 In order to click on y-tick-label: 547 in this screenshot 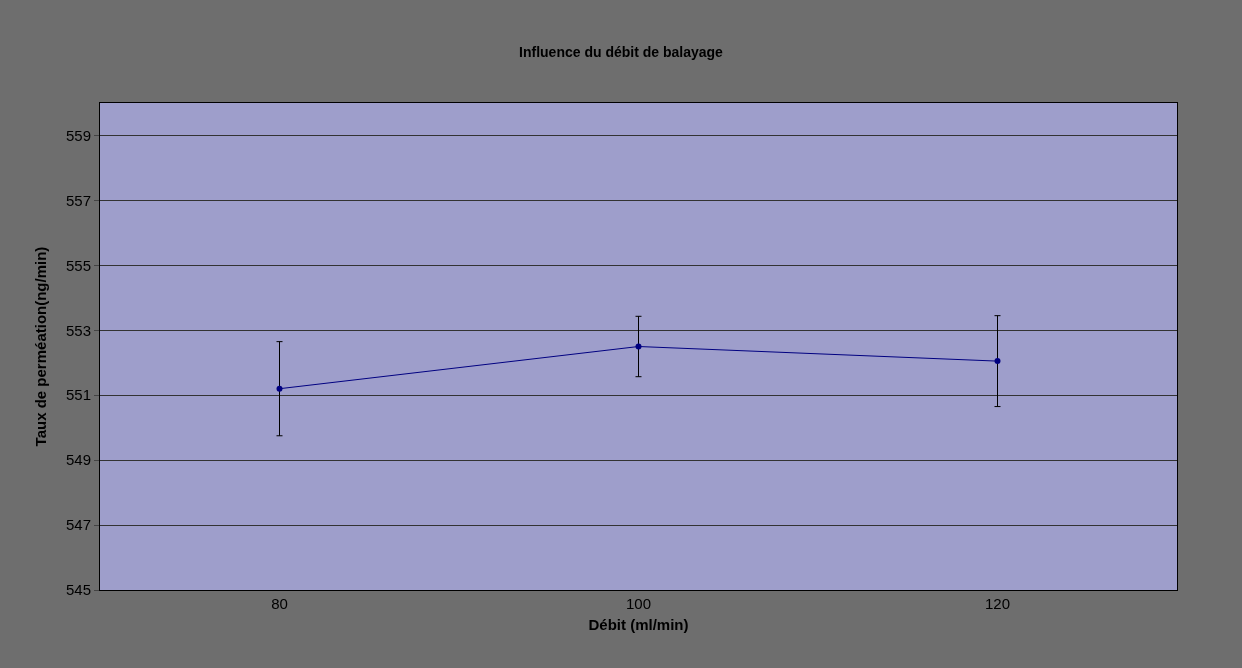, I will do `click(78, 525)`.